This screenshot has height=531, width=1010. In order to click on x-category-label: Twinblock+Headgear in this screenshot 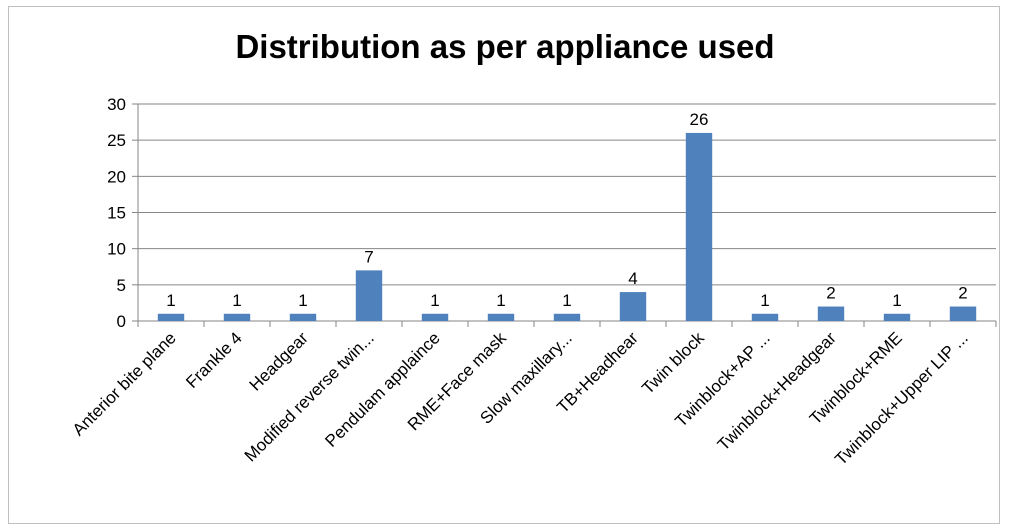, I will do `click(777, 391)`.